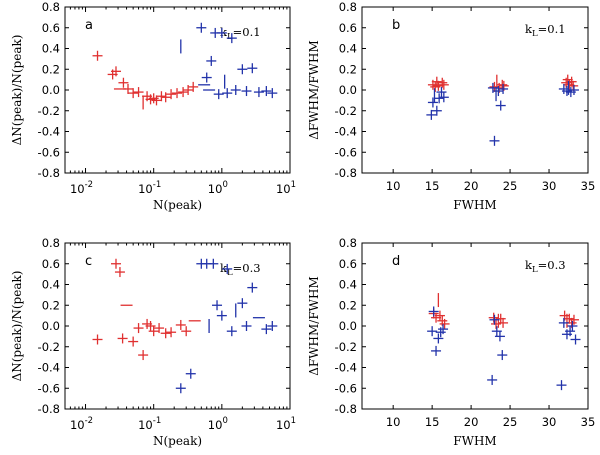 This screenshot has width=600, height=455. I want to click on panel-letter: a, so click(89, 25).